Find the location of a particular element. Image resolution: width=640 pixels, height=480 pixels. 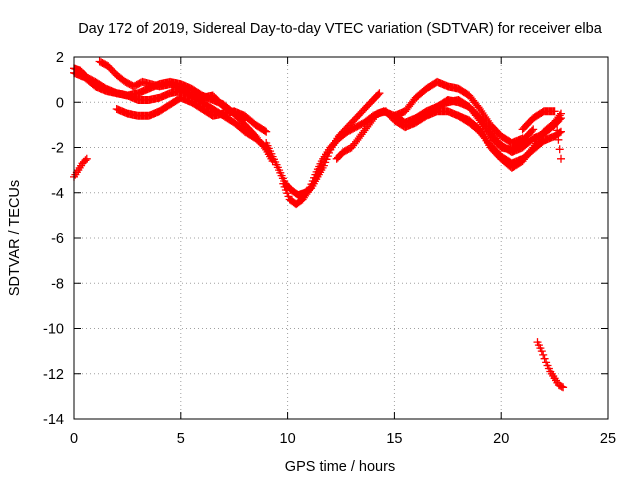

y-tick-label: 2 is located at coordinates (60, 58).